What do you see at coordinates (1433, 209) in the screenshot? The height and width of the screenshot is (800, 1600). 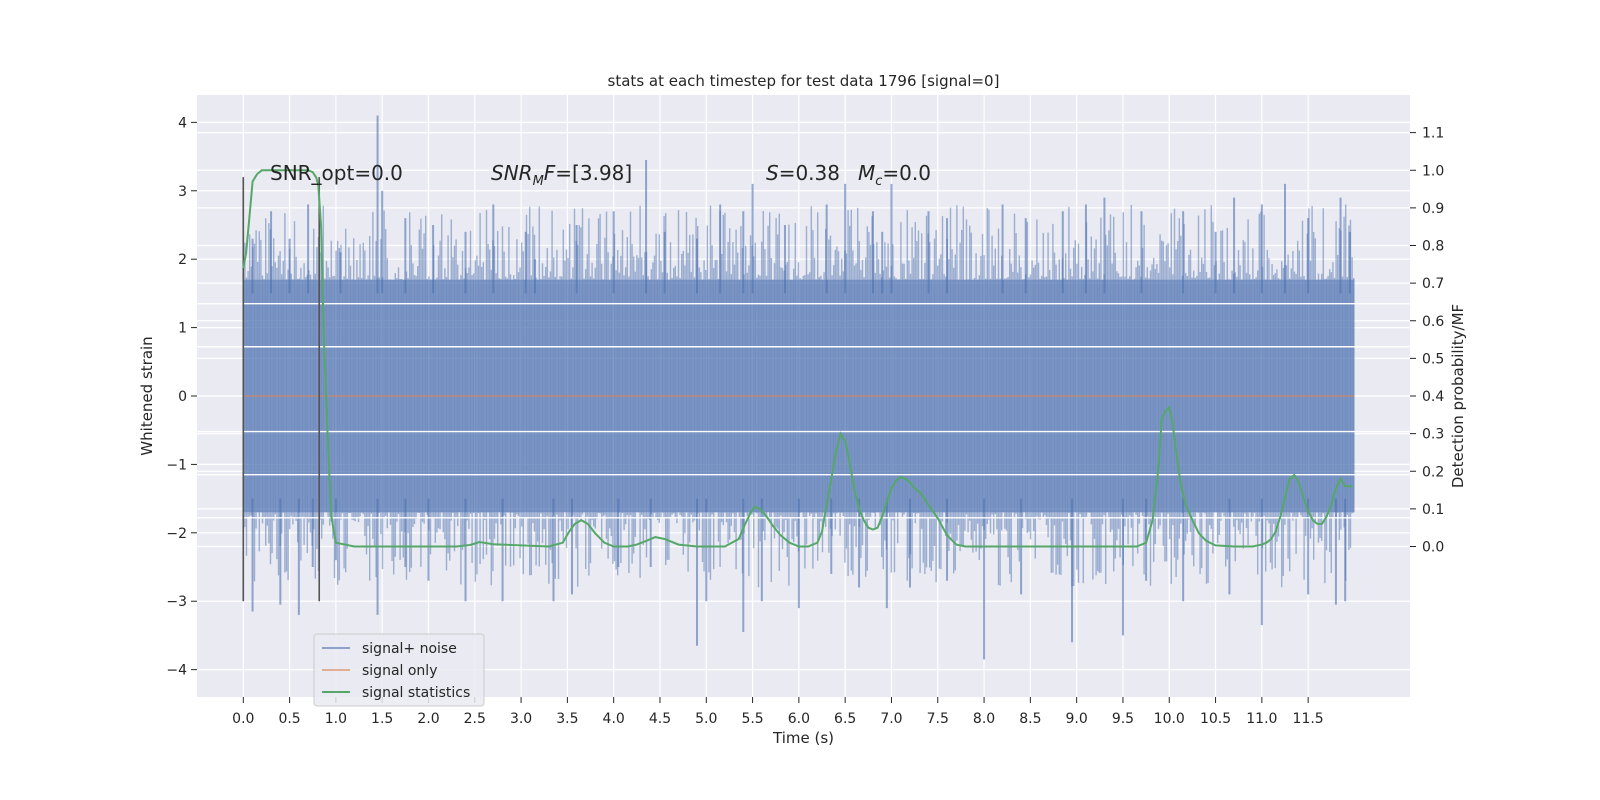 I see `y-right-tick-label: 0.9` at bounding box center [1433, 209].